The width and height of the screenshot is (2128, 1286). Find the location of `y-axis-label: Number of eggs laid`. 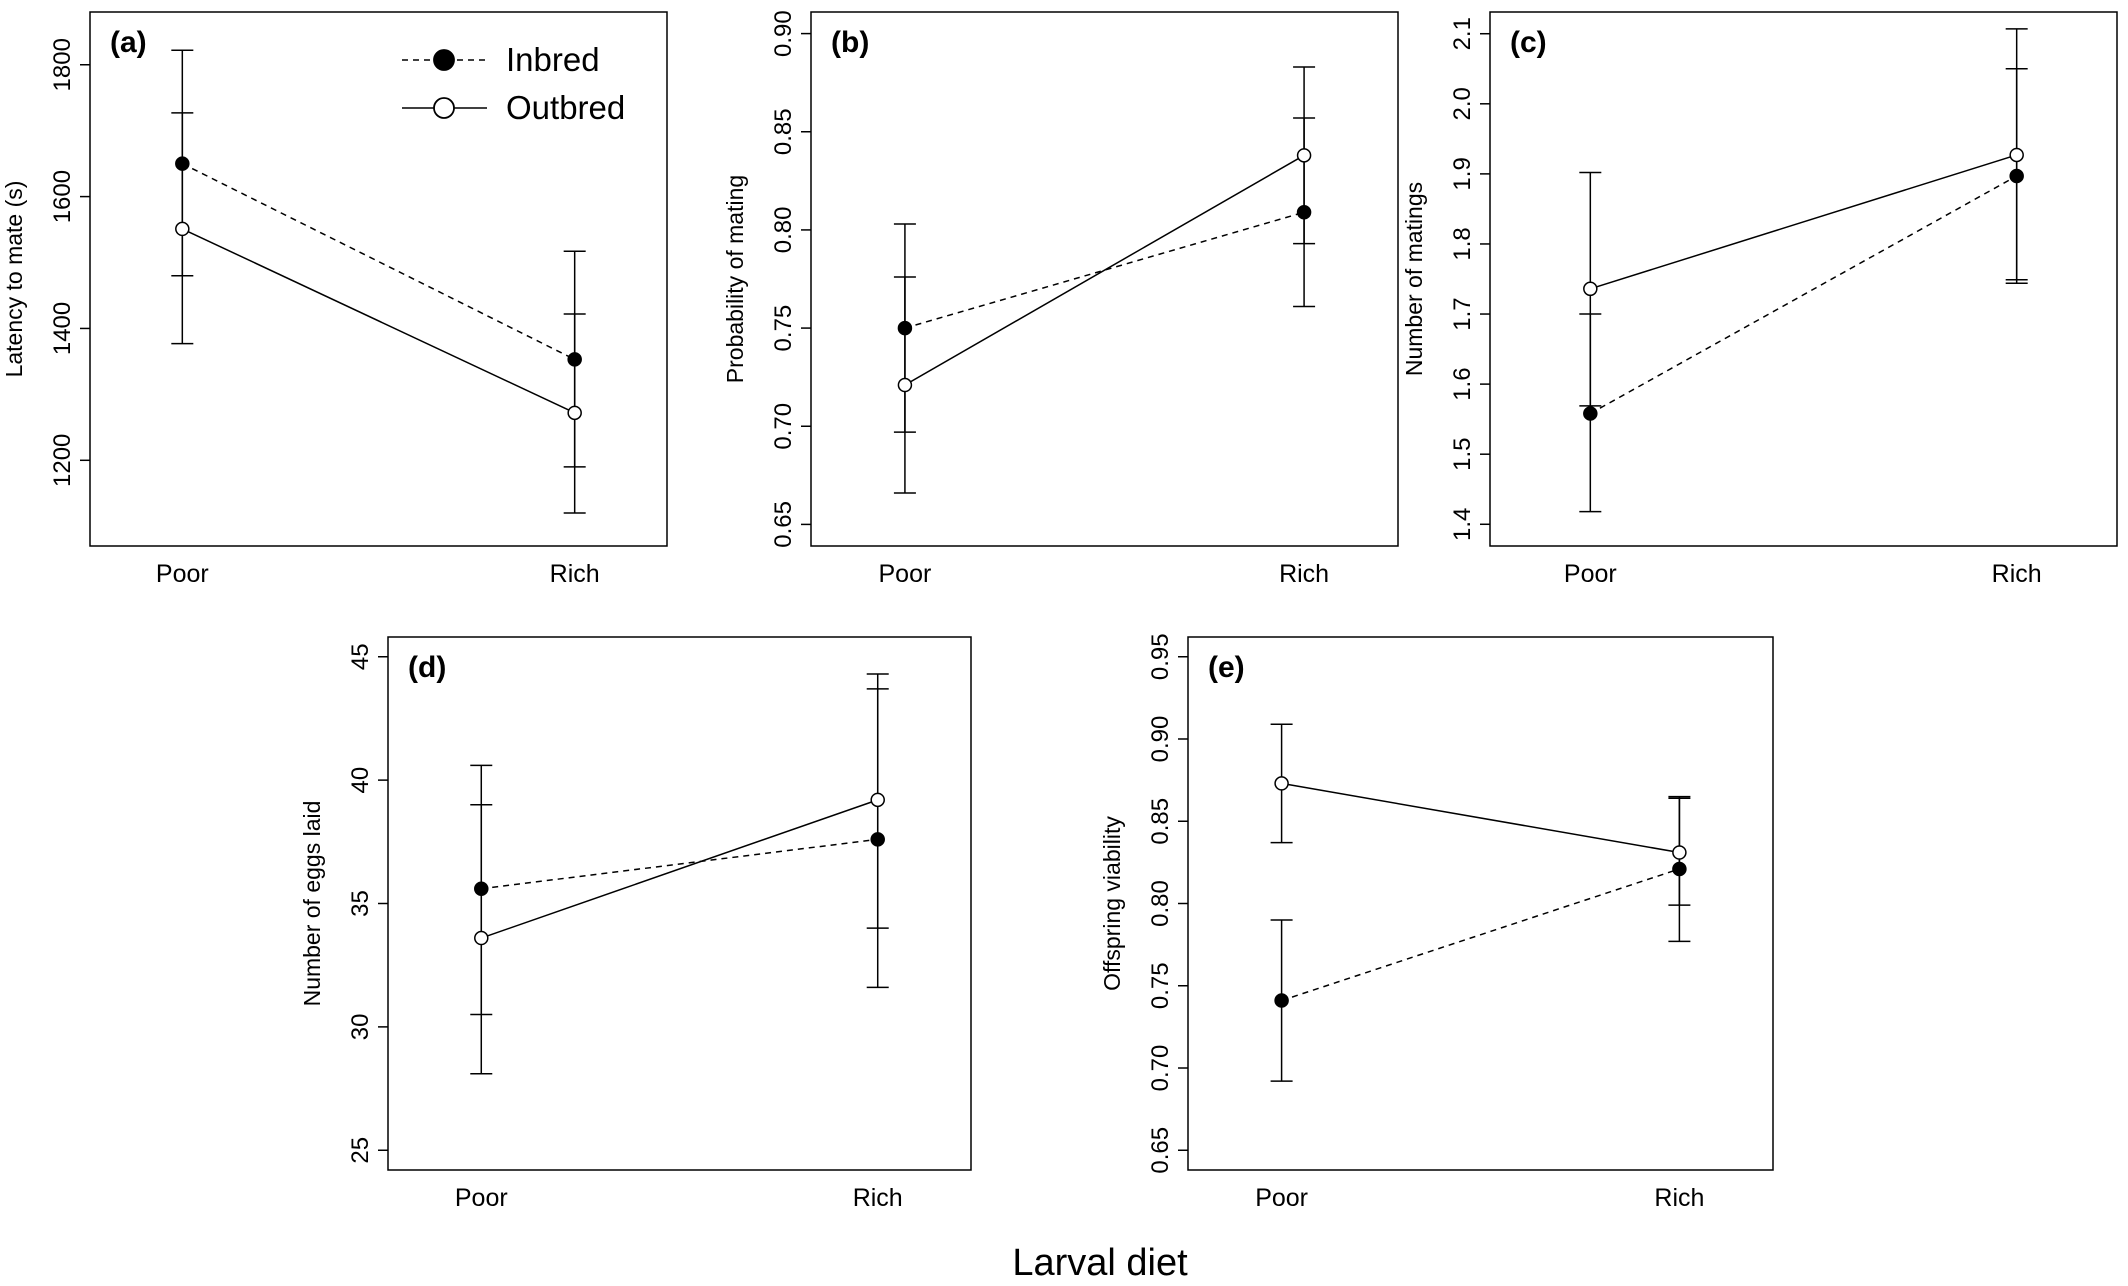

y-axis-label: Number of eggs laid is located at coordinates (312, 904).